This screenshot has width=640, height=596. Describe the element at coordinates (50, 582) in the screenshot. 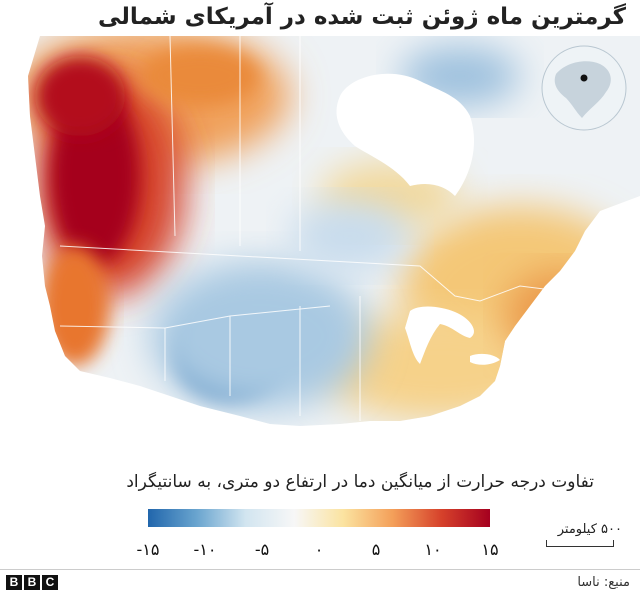

I see `logo-letter: C` at that location.